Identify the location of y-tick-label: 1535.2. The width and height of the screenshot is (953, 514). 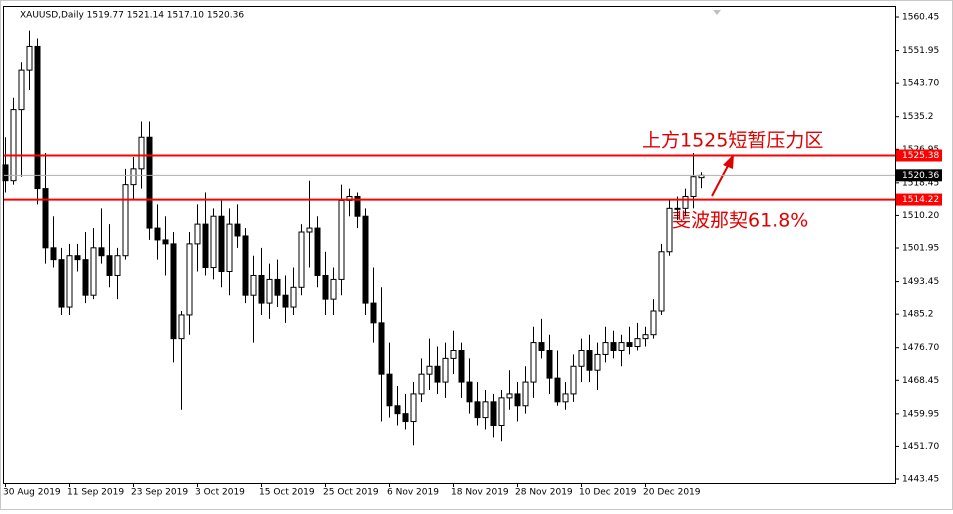
(918, 117).